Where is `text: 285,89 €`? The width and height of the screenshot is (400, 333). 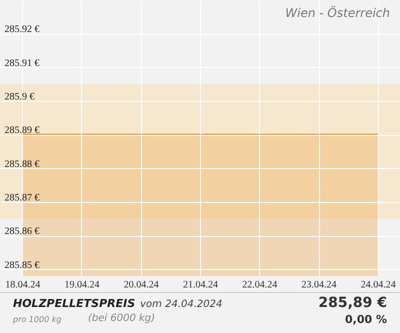 text: 285,89 € is located at coordinates (352, 303).